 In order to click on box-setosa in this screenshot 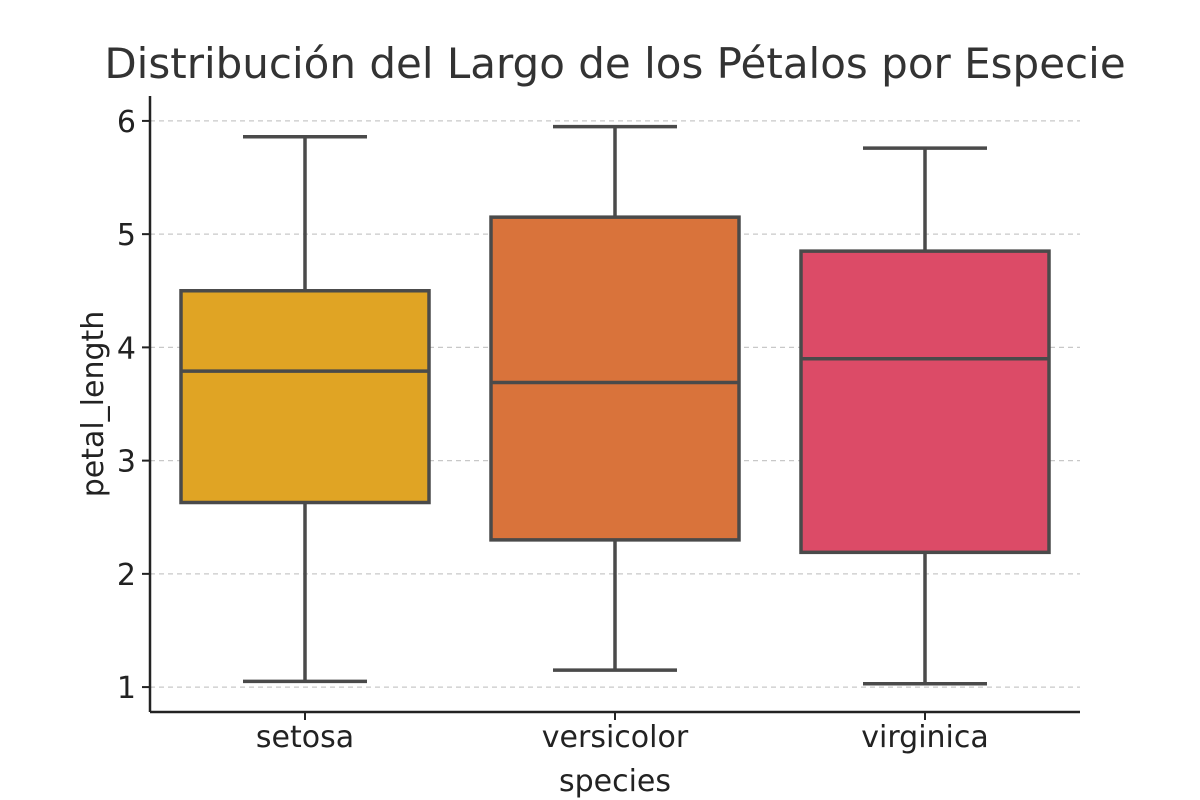, I will do `click(305, 409)`.